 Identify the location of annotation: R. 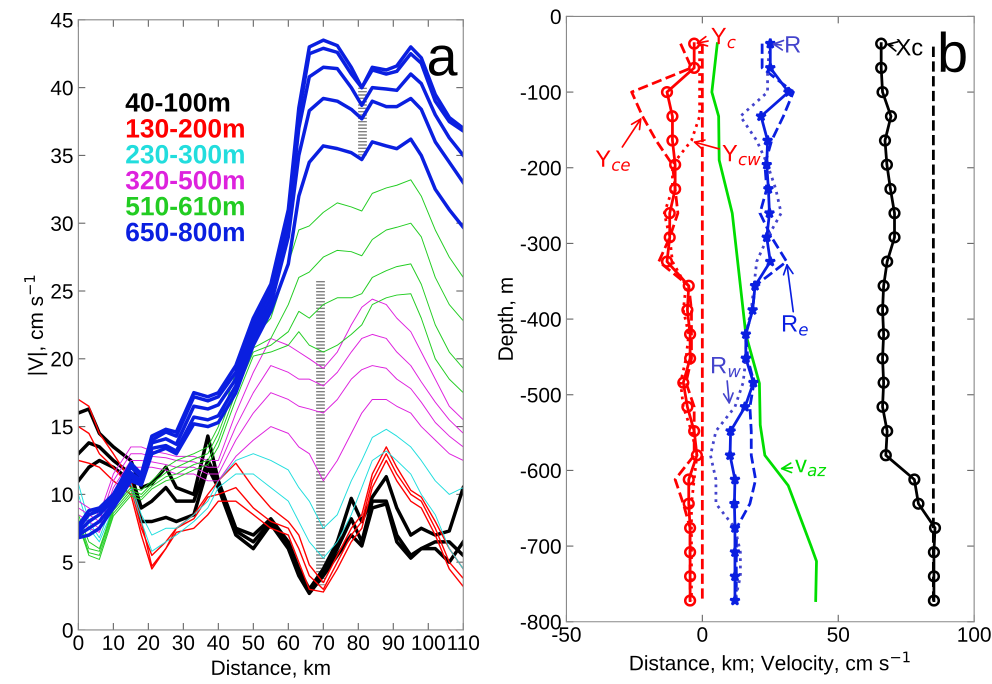
(793, 44).